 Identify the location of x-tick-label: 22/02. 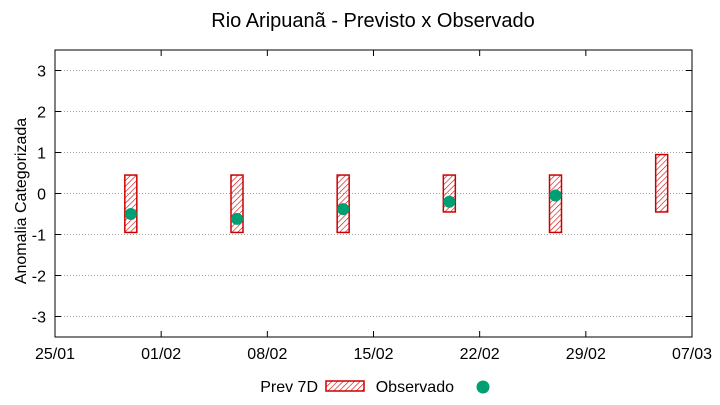
(480, 354).